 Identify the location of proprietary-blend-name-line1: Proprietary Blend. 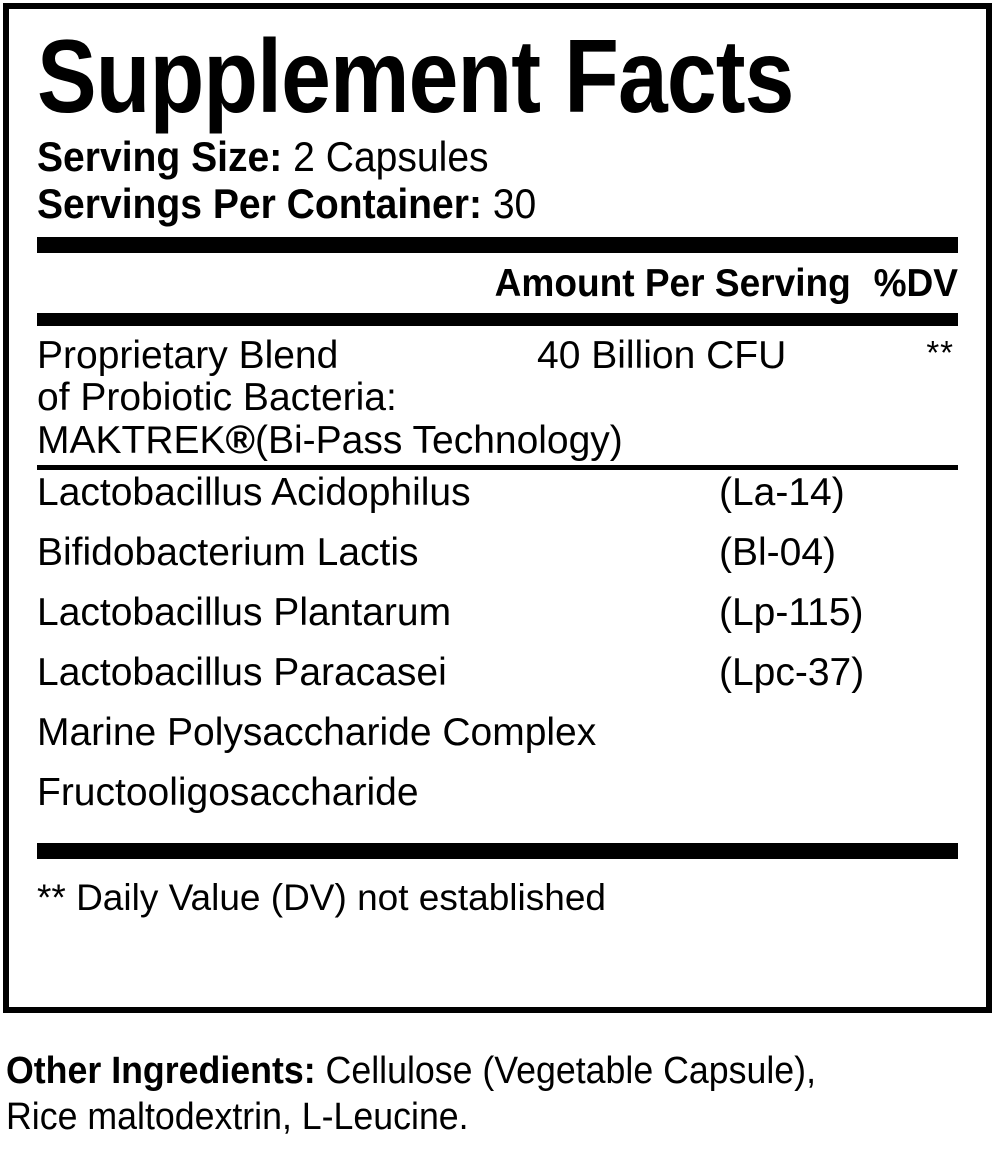
(188, 356).